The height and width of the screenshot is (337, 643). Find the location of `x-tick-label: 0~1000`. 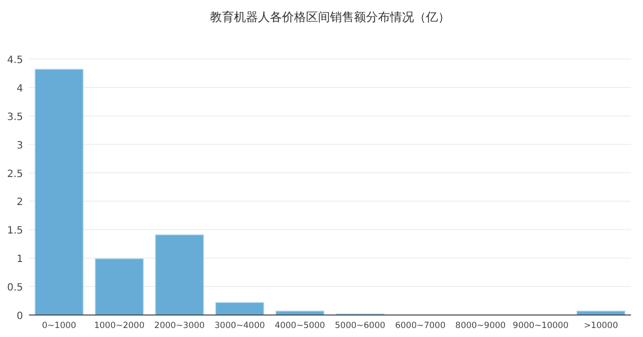

x-tick-label: 0~1000 is located at coordinates (59, 326).